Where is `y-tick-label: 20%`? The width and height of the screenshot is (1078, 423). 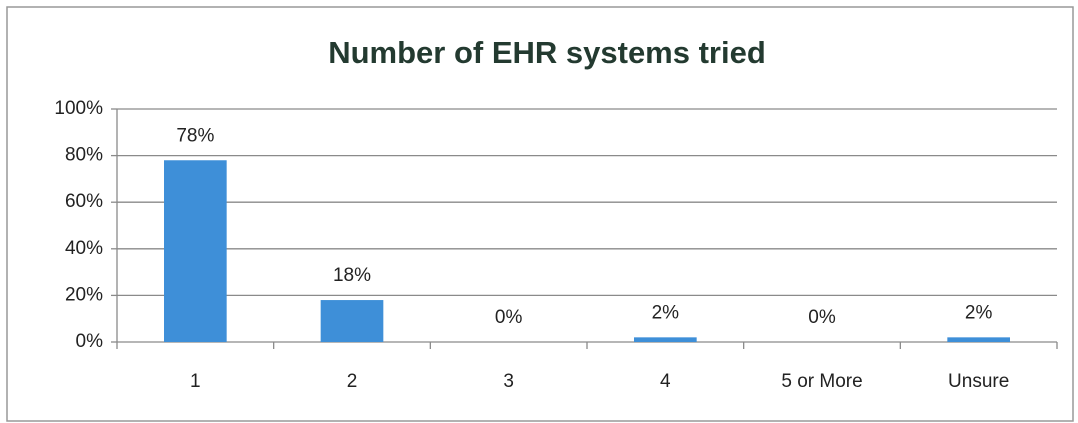
y-tick-label: 20% is located at coordinates (84, 294).